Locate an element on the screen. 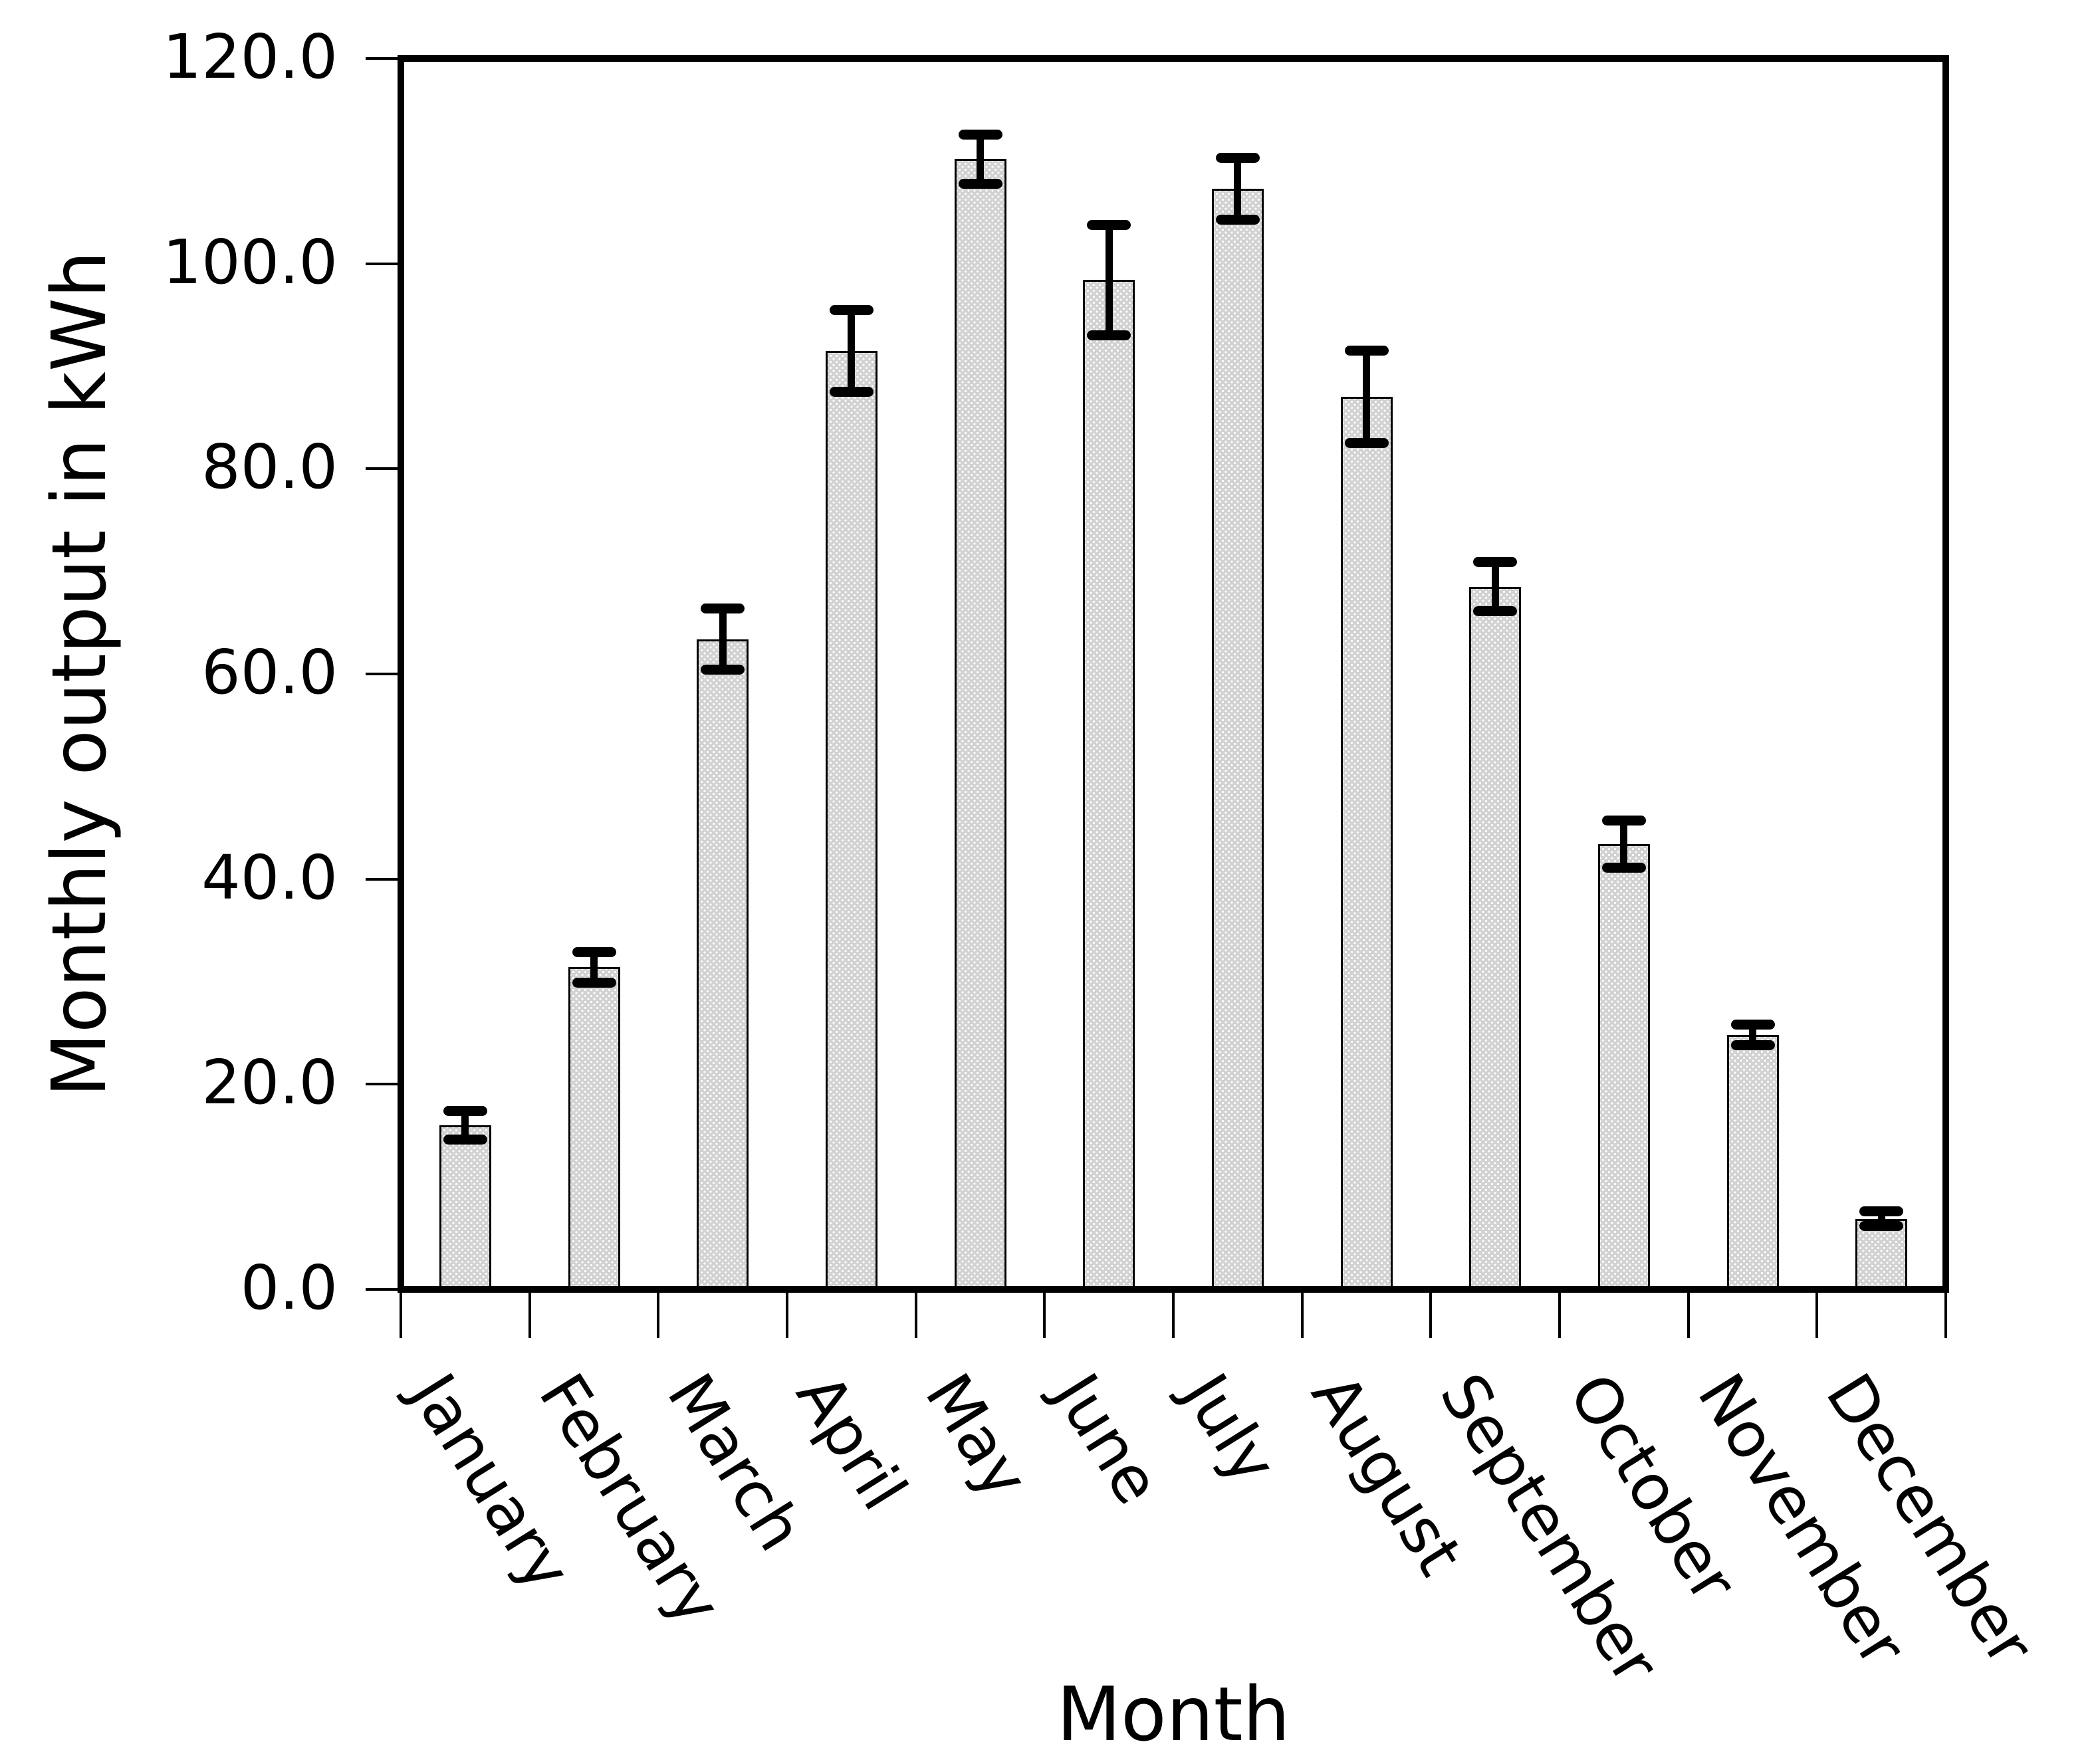  y-tick-label: 100.0 is located at coordinates (250, 262).